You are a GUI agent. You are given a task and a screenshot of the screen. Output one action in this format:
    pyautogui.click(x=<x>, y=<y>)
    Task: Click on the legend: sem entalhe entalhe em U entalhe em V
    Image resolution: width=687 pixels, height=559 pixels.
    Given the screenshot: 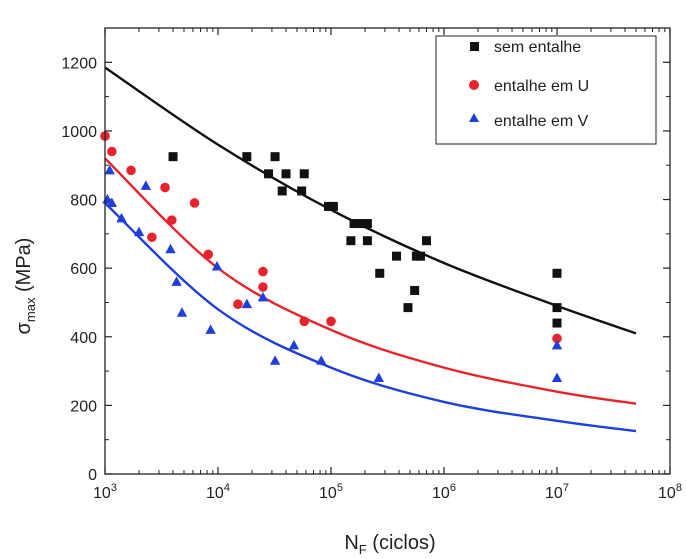 What is the action you would take?
    pyautogui.click(x=546, y=90)
    